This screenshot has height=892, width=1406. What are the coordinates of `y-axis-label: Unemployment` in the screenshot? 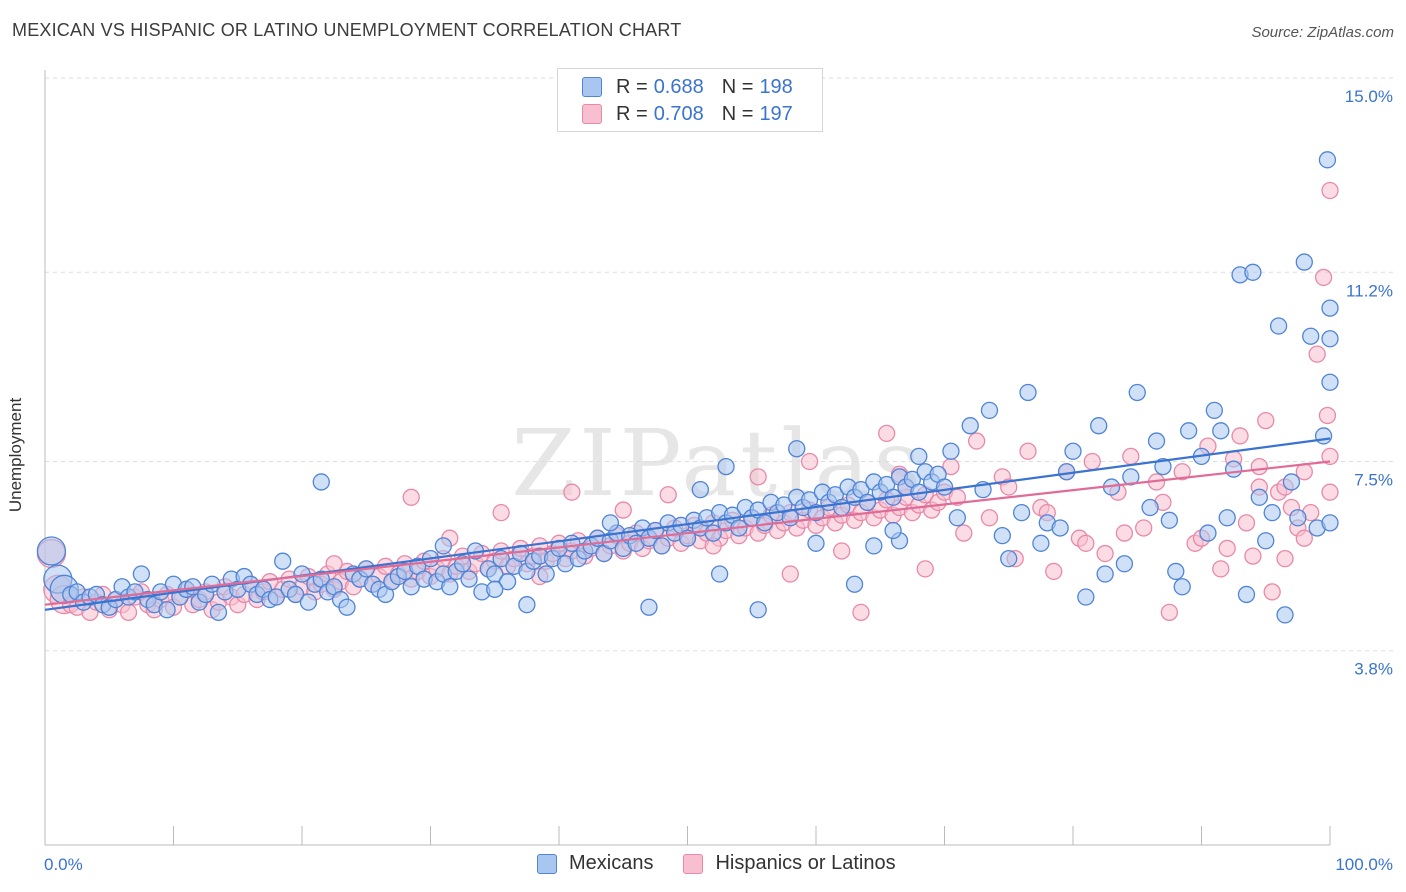 It's located at (15, 455).